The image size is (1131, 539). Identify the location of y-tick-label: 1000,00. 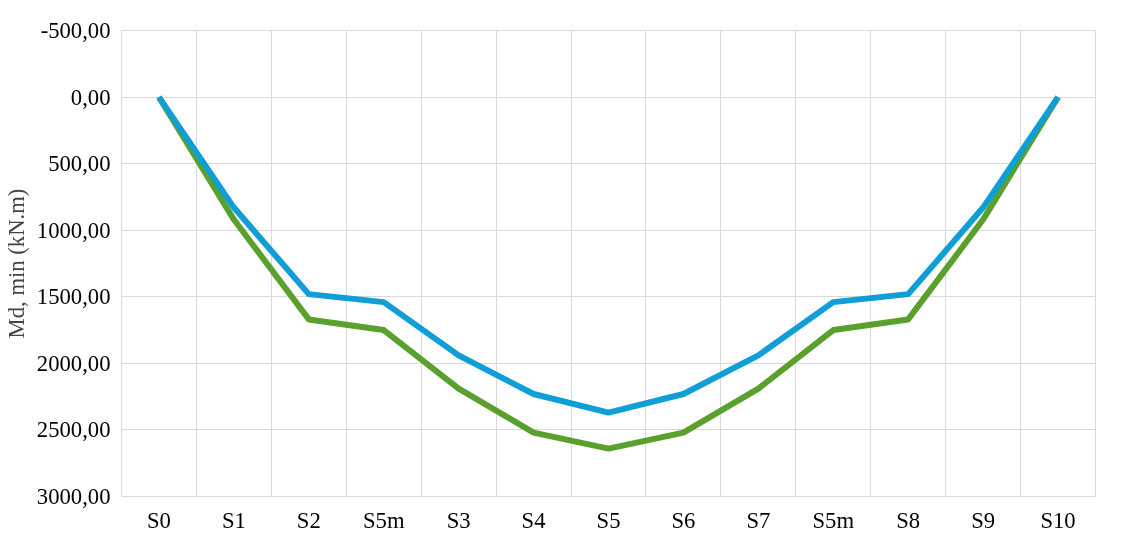
(73, 230).